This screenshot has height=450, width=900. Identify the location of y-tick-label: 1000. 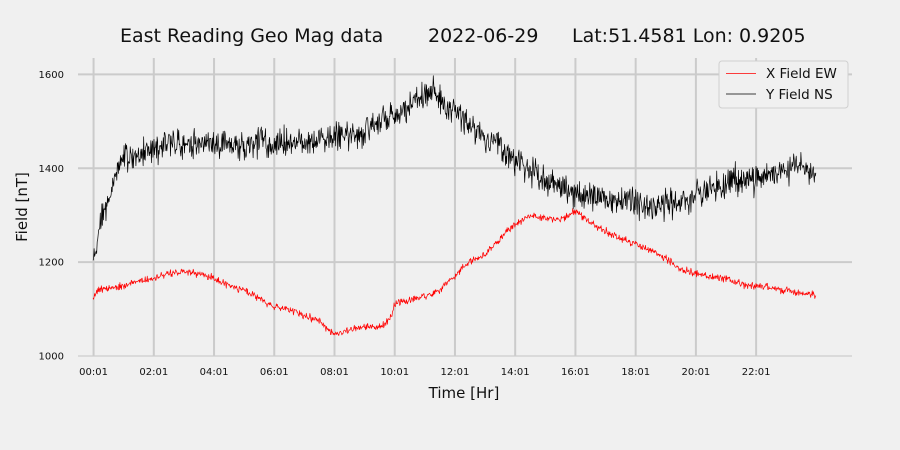
(51, 357).